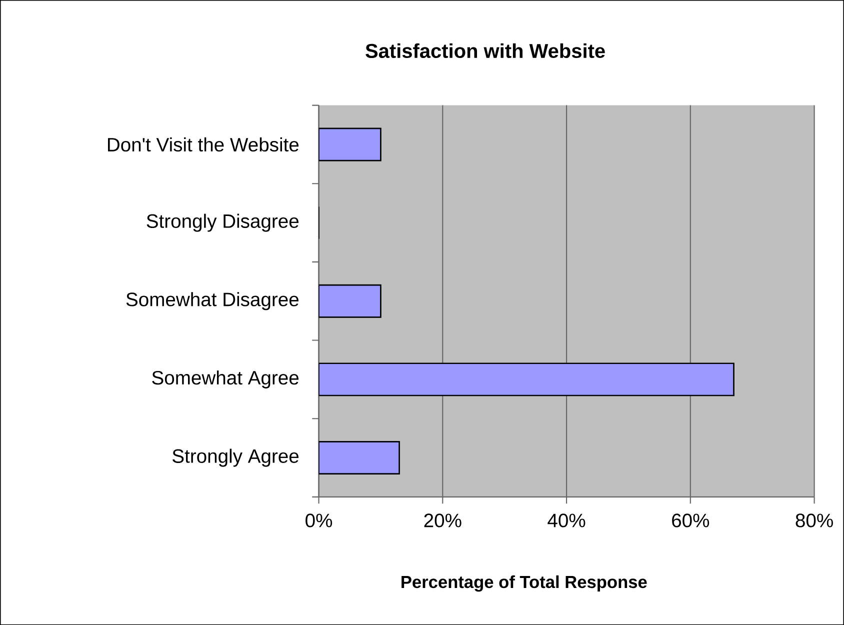 The height and width of the screenshot is (625, 844). I want to click on x-tick-label: 60%, so click(691, 521).